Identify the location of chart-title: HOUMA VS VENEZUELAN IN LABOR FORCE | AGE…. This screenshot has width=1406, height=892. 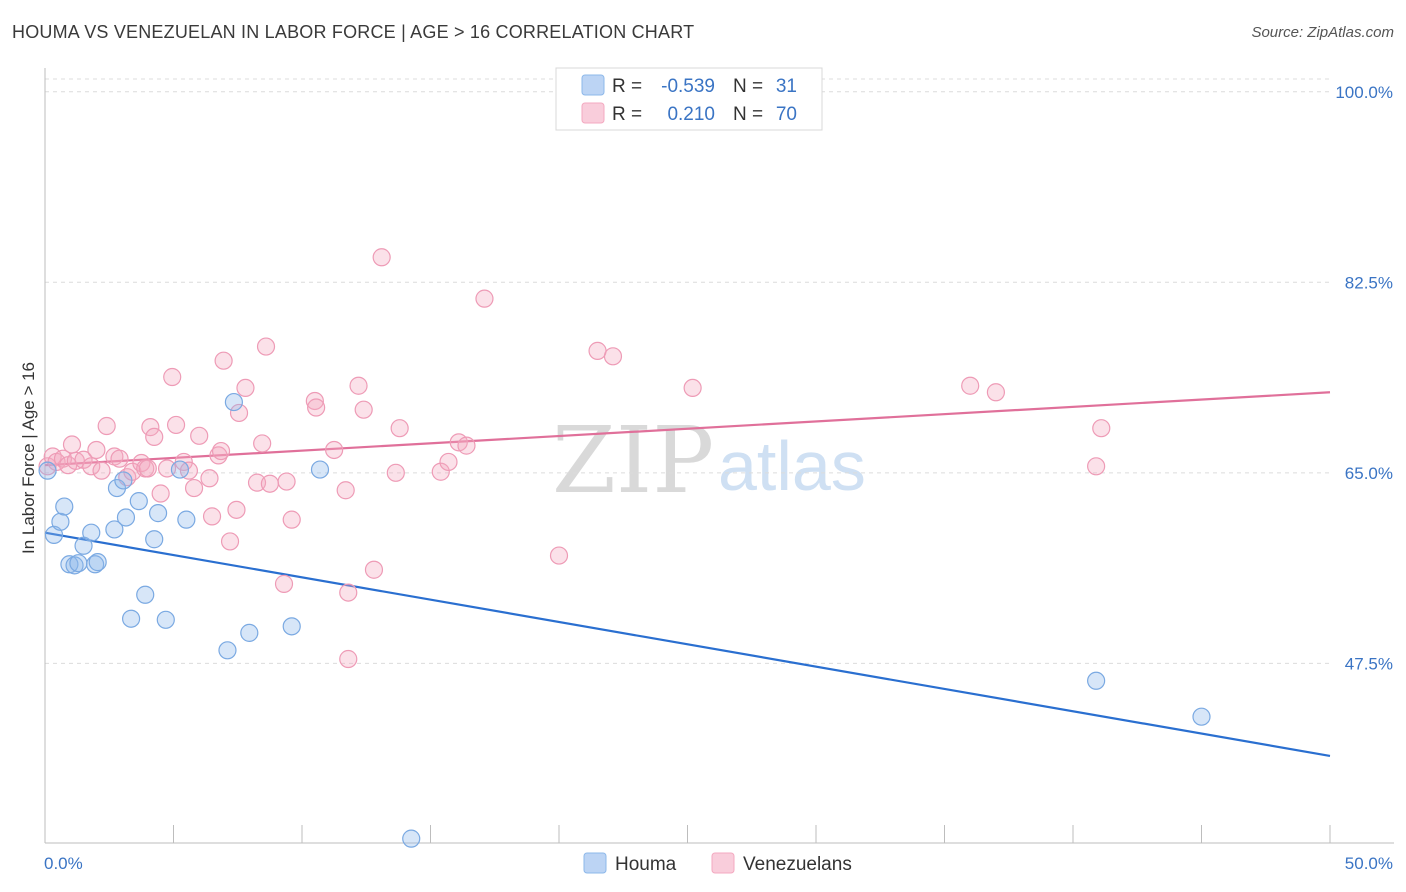
(353, 32).